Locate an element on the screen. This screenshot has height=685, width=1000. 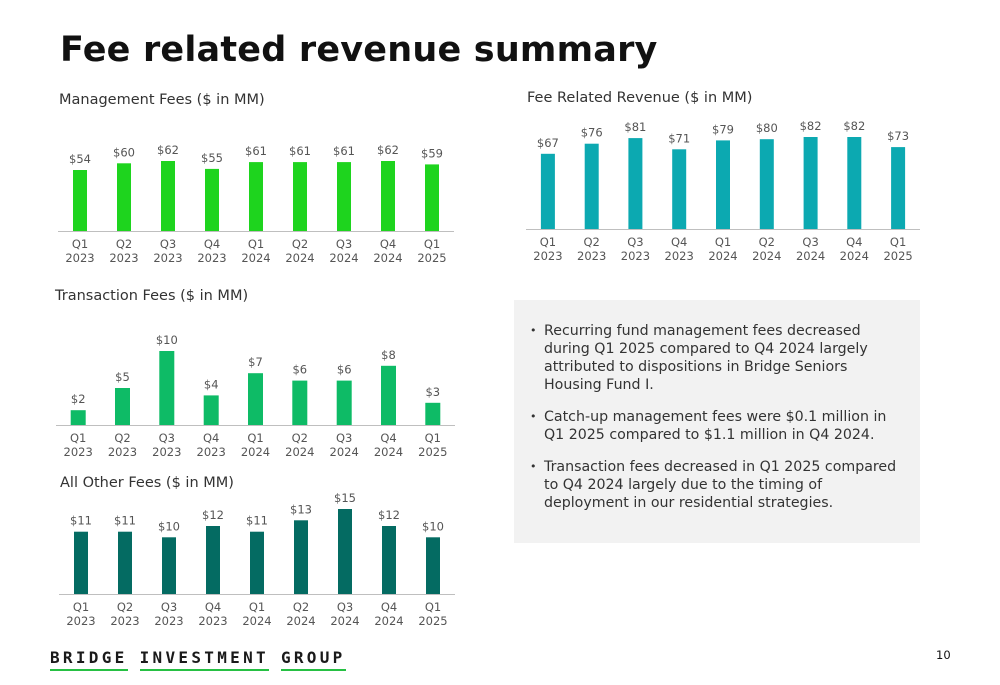
company-logo: BRIDGE INVESTMENT GROUP is located at coordinates (198, 659).